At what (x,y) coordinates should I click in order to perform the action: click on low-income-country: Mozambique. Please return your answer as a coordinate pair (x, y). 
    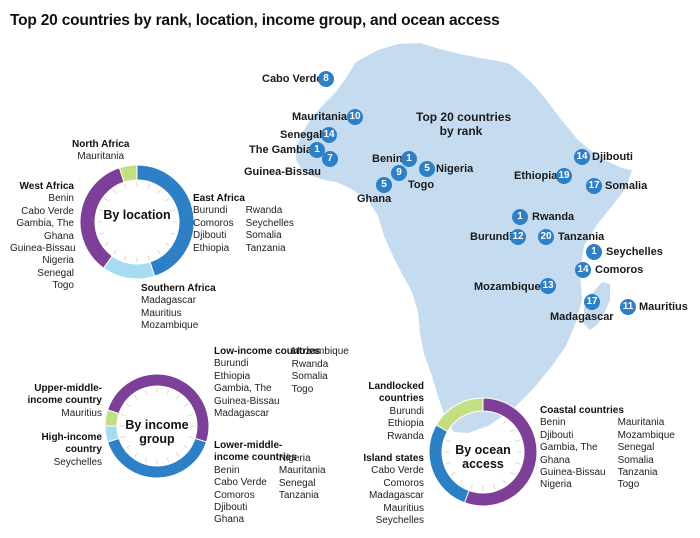
    Looking at the image, I should click on (320, 352).